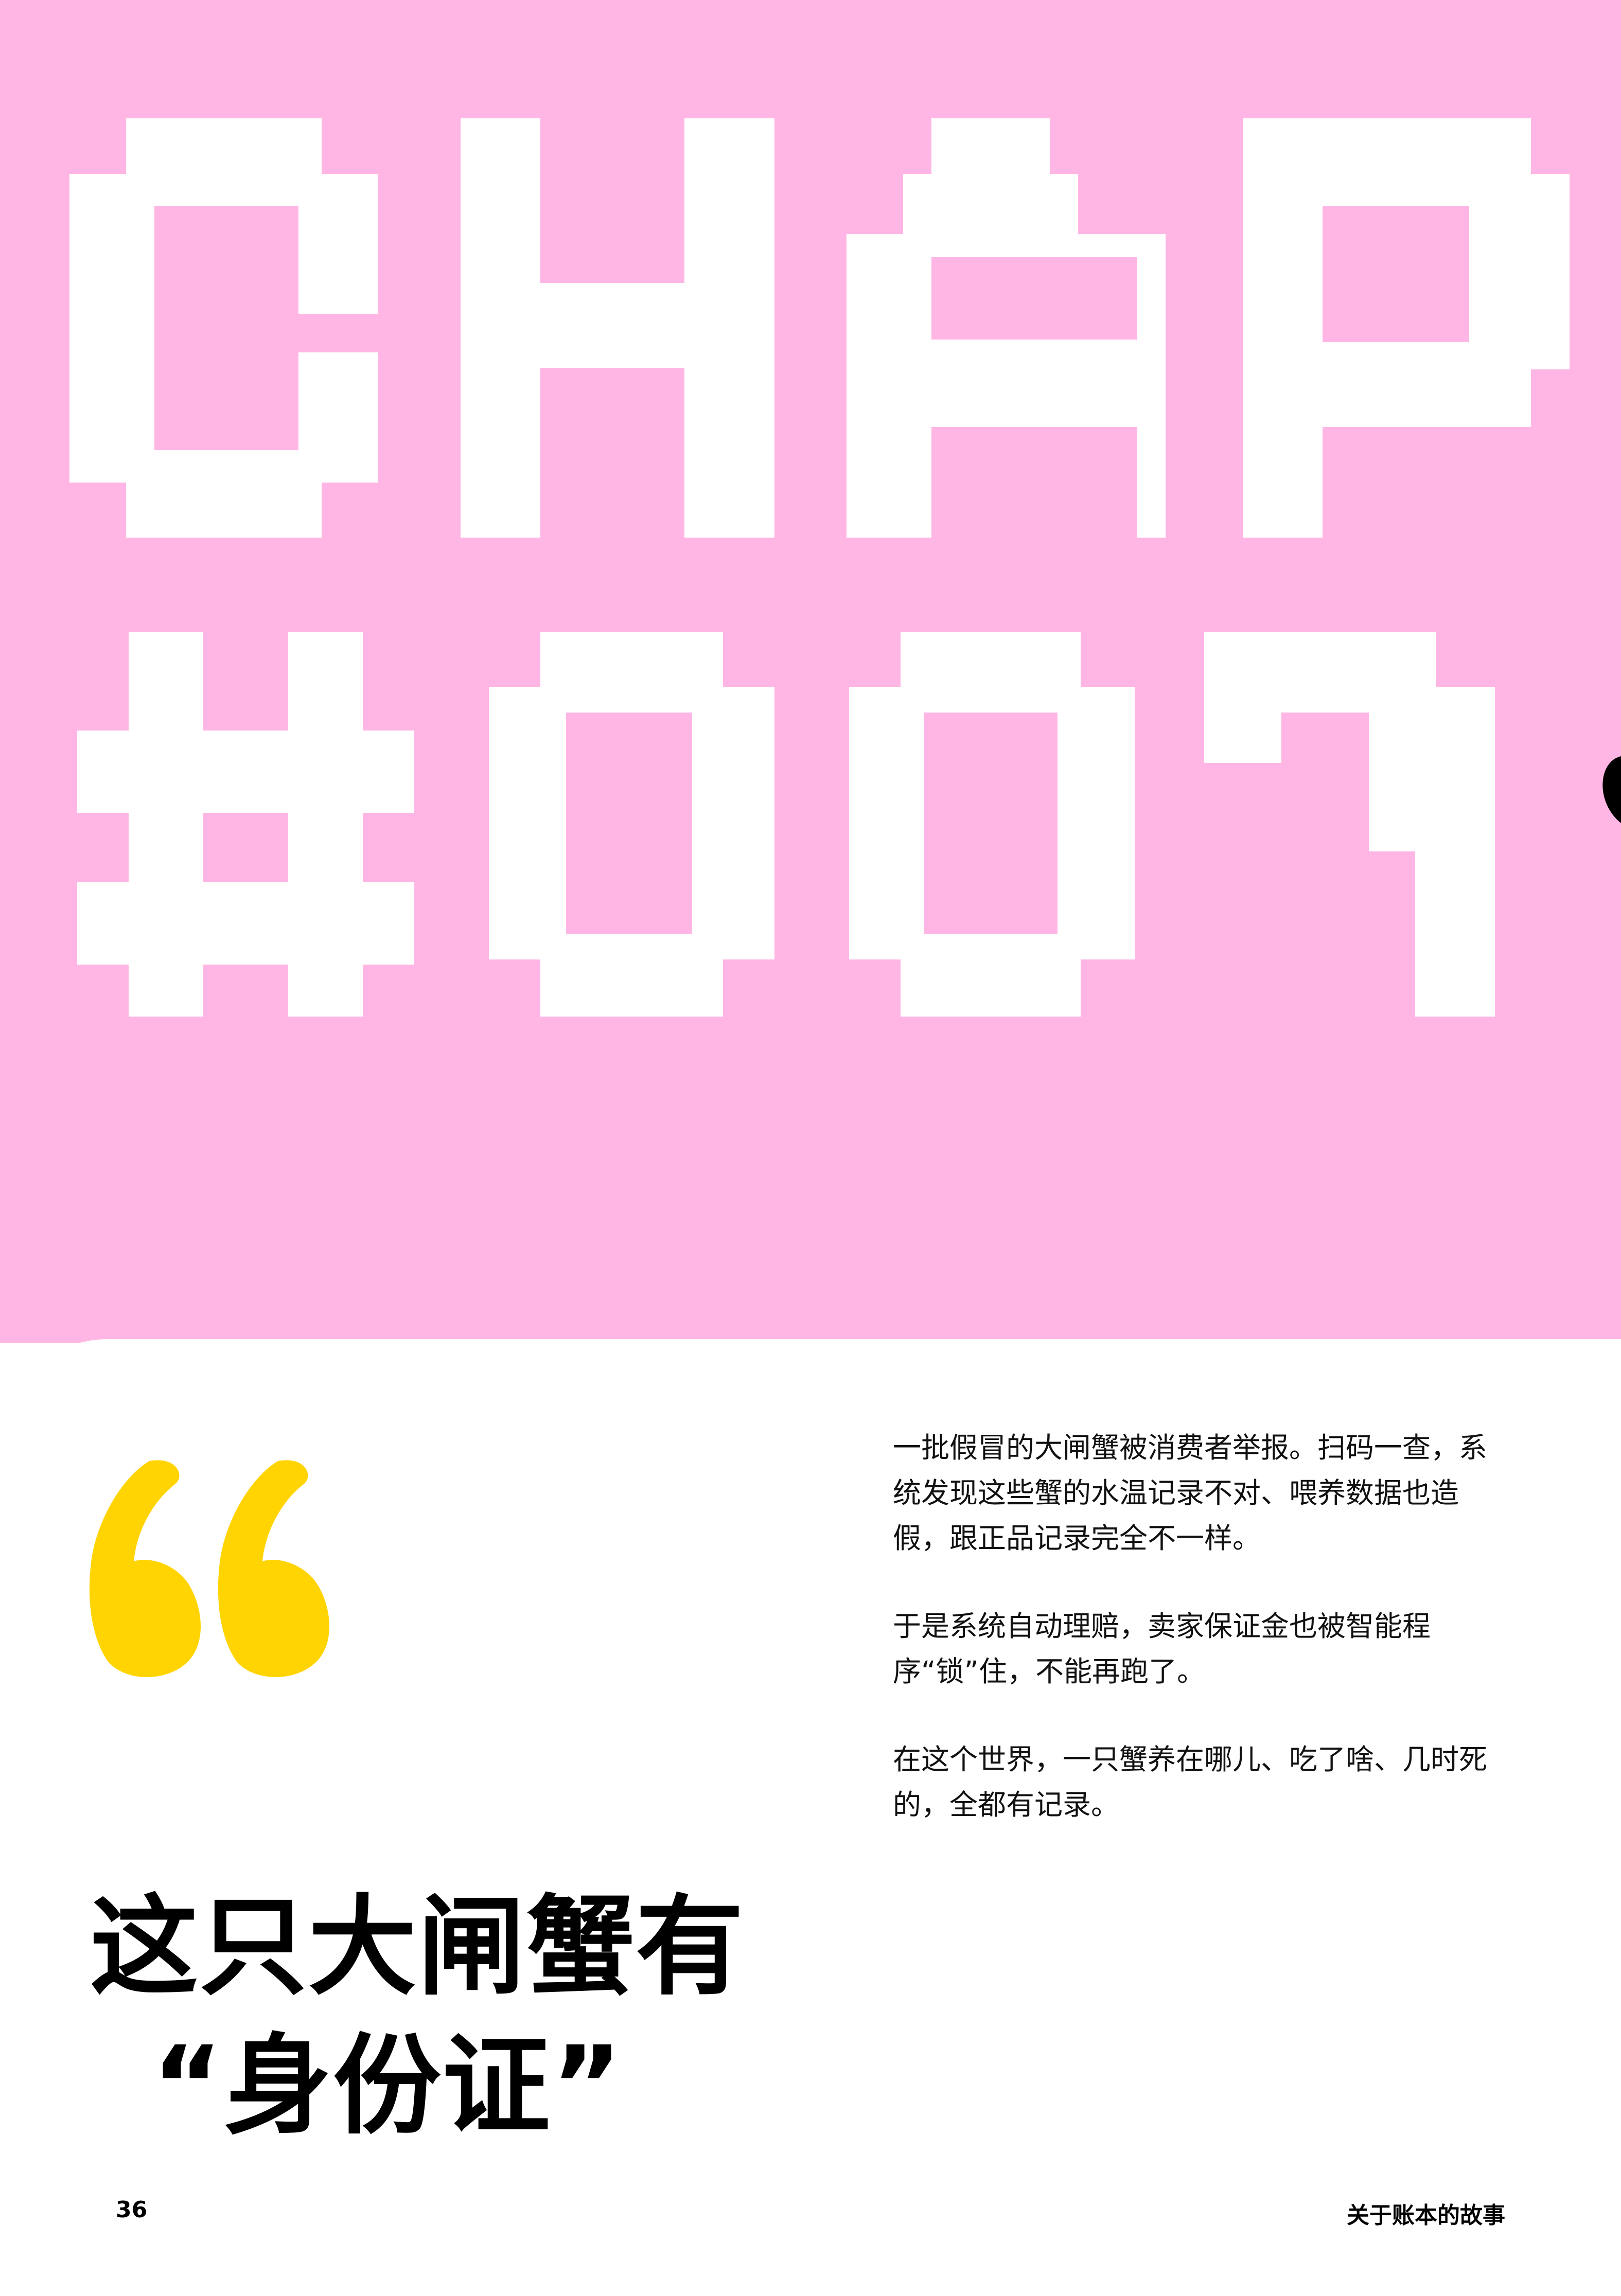  What do you see at coordinates (527, 2017) in the screenshot?
I see `article-headline: 这只大闸蟹有 “身份证”` at bounding box center [527, 2017].